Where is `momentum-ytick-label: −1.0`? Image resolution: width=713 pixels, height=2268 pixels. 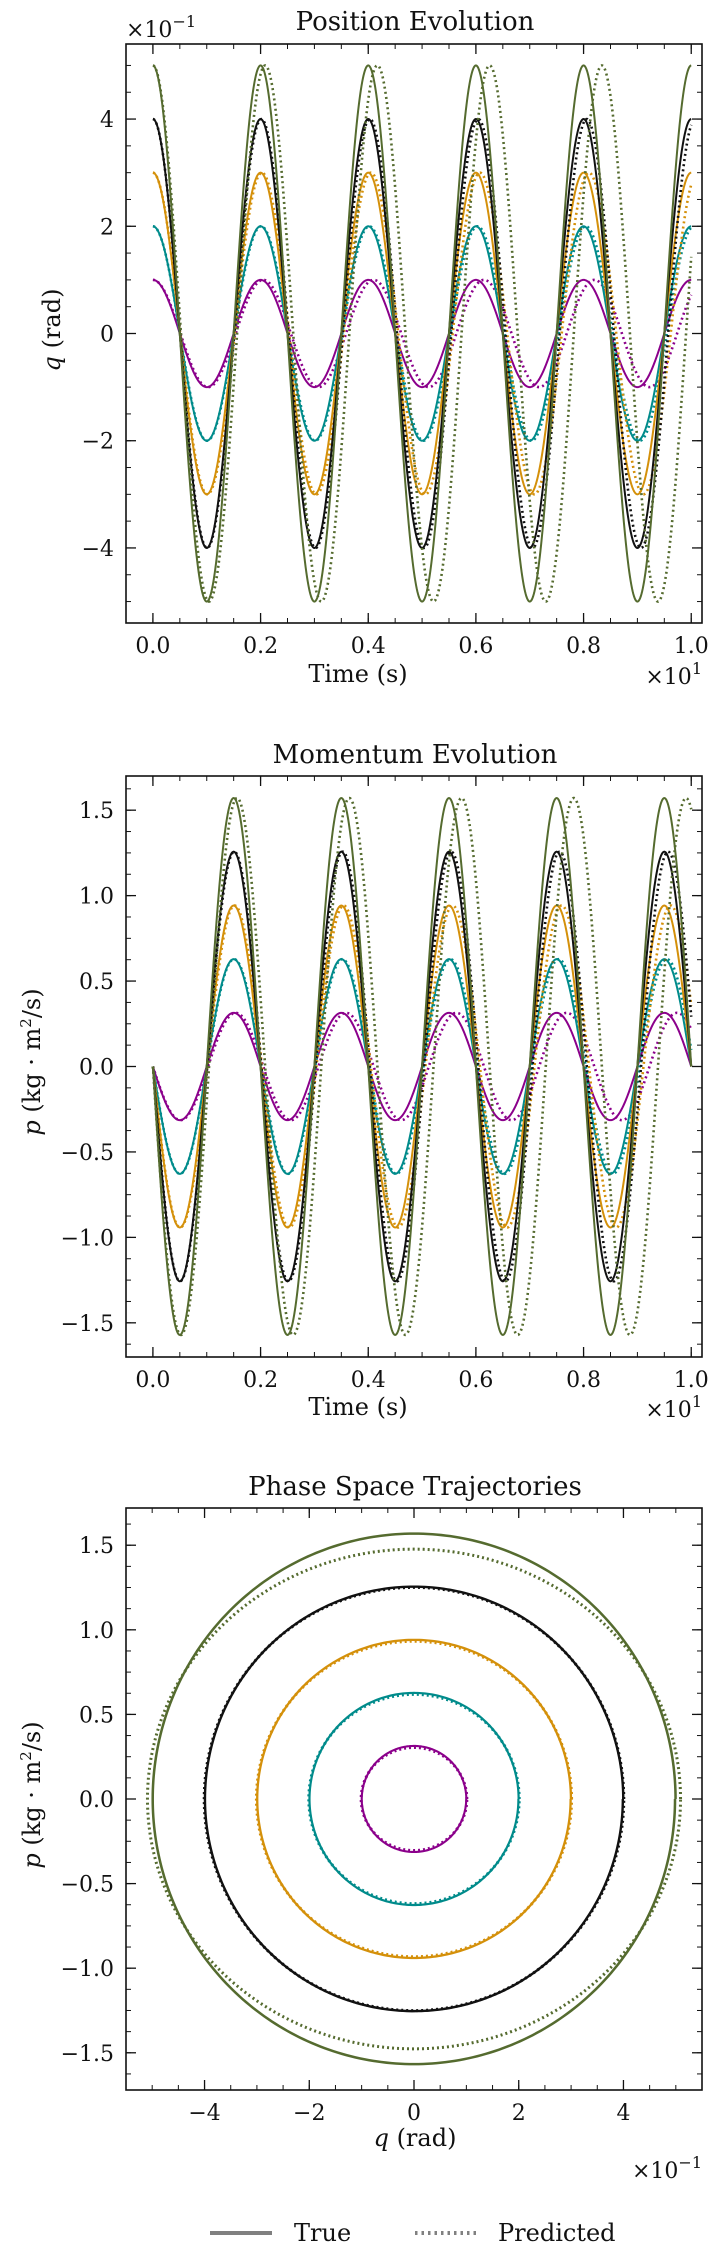 momentum-ytick-label: −1.0 is located at coordinates (87, 1238).